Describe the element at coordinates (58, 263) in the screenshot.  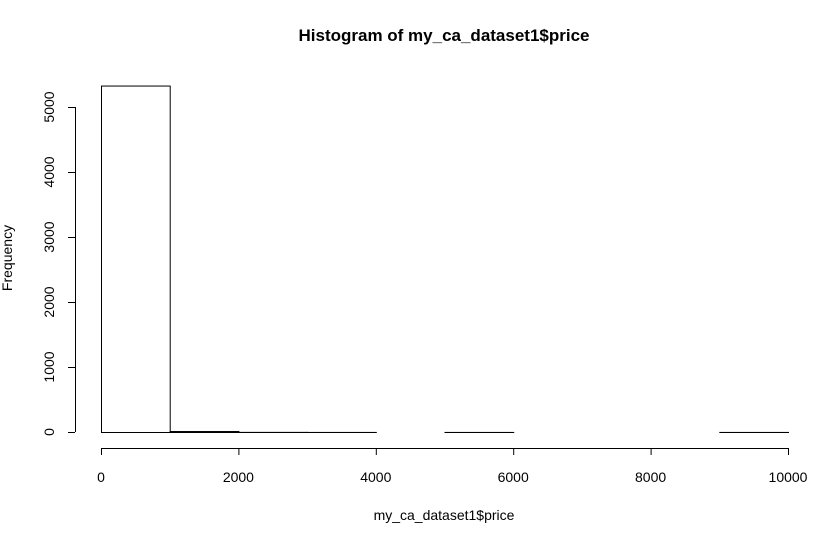
I see `y-axis: 0 1000 2000 3000 4000 5000` at that location.